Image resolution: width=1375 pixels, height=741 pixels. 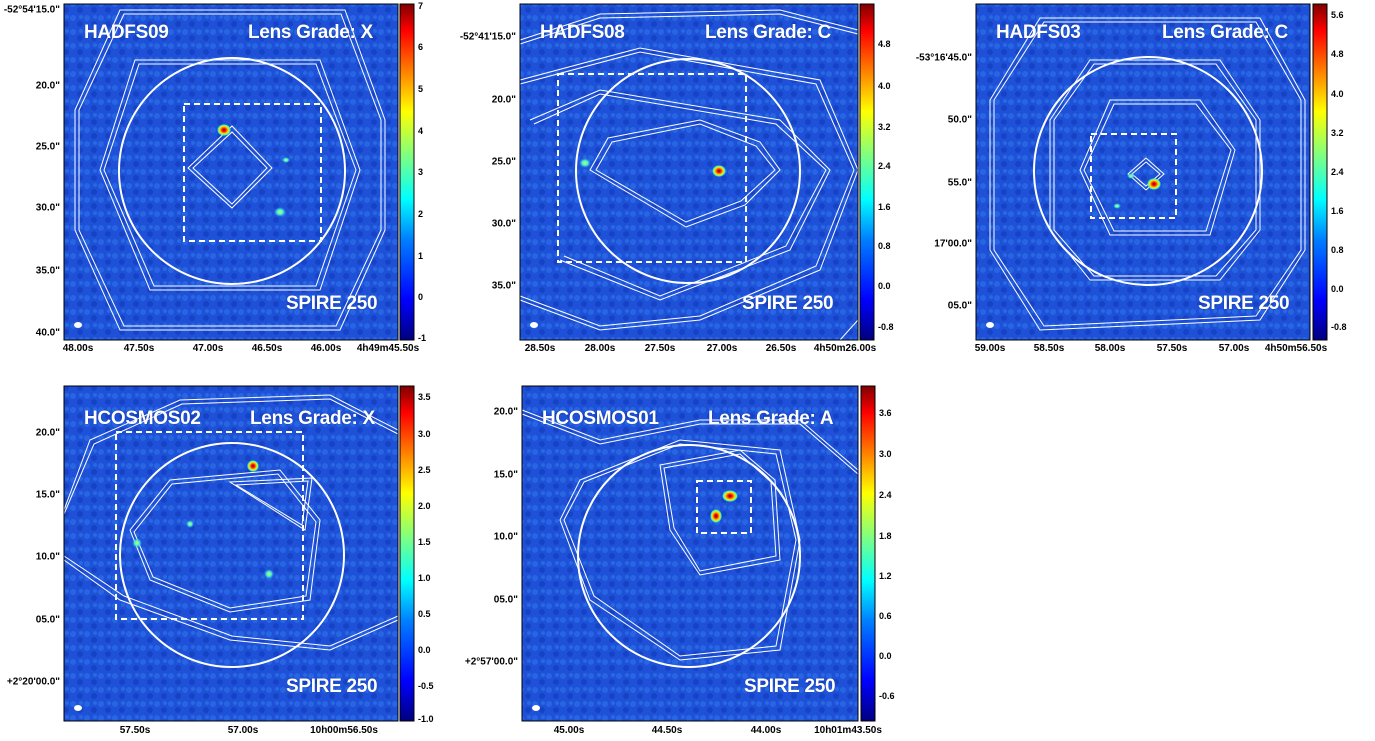 I want to click on x-tick: 58.50s, so click(x=1049, y=348).